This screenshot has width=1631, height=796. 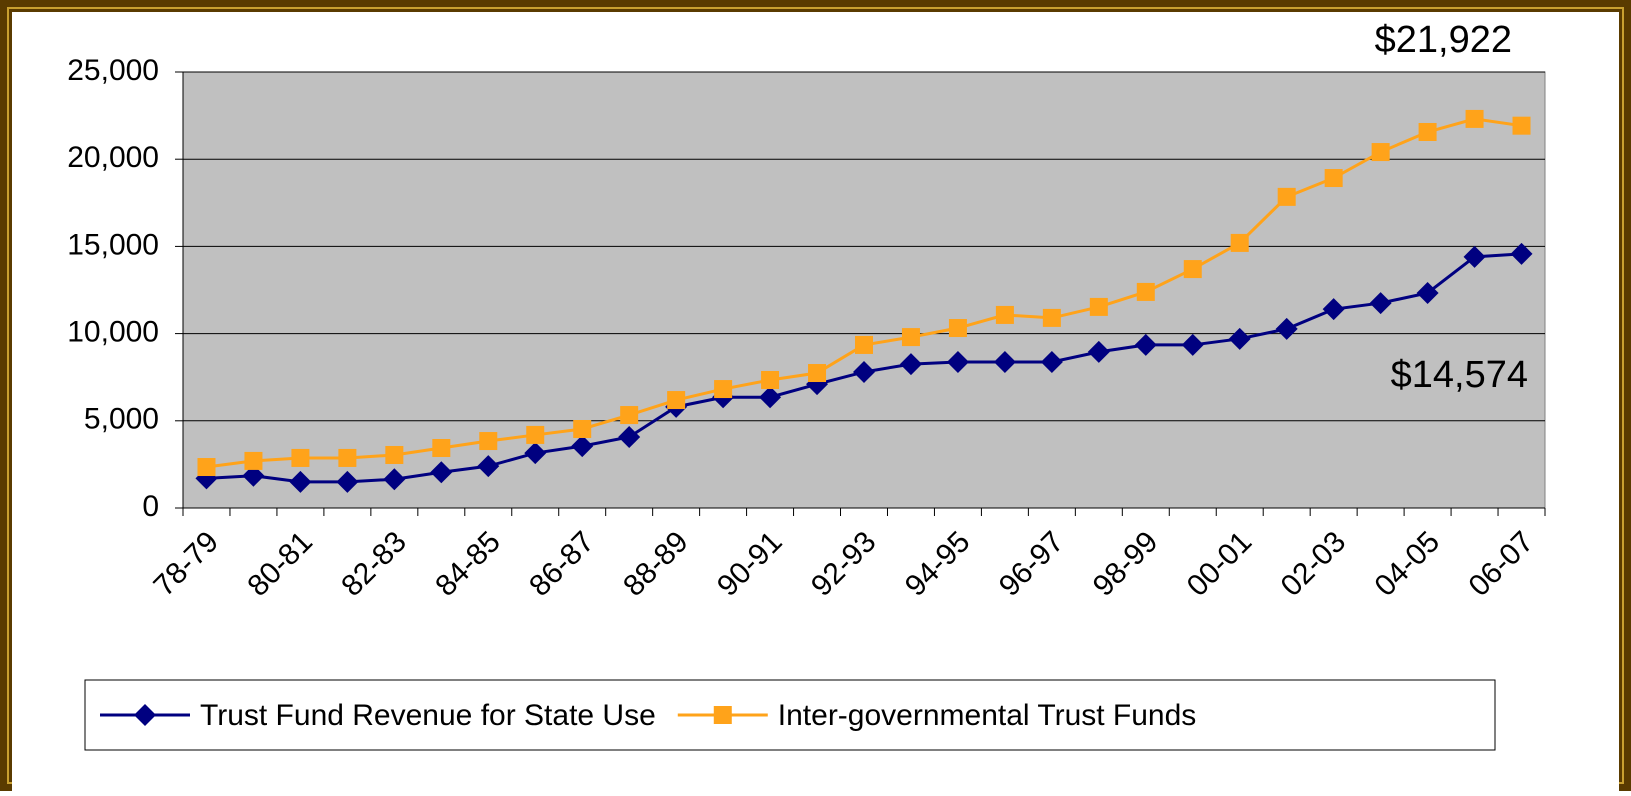 I want to click on legend, so click(x=790, y=715).